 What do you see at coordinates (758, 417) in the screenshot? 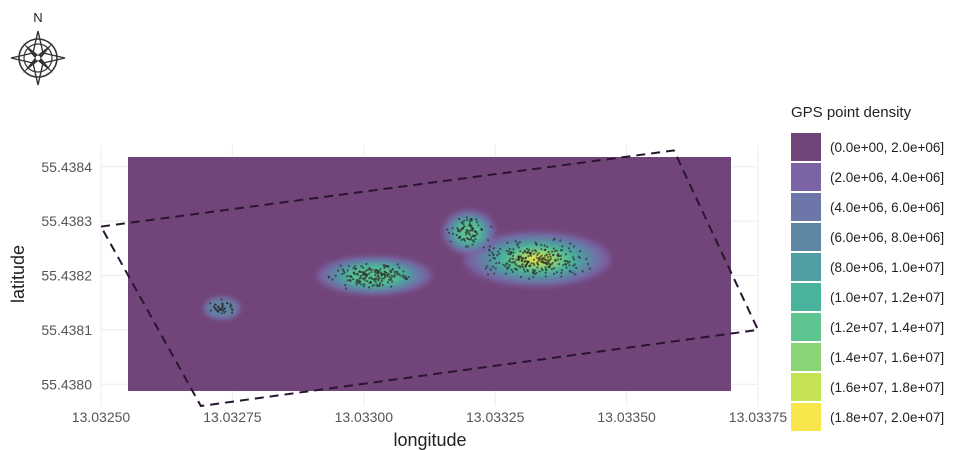
I see `x-tick-label: 13.03375` at bounding box center [758, 417].